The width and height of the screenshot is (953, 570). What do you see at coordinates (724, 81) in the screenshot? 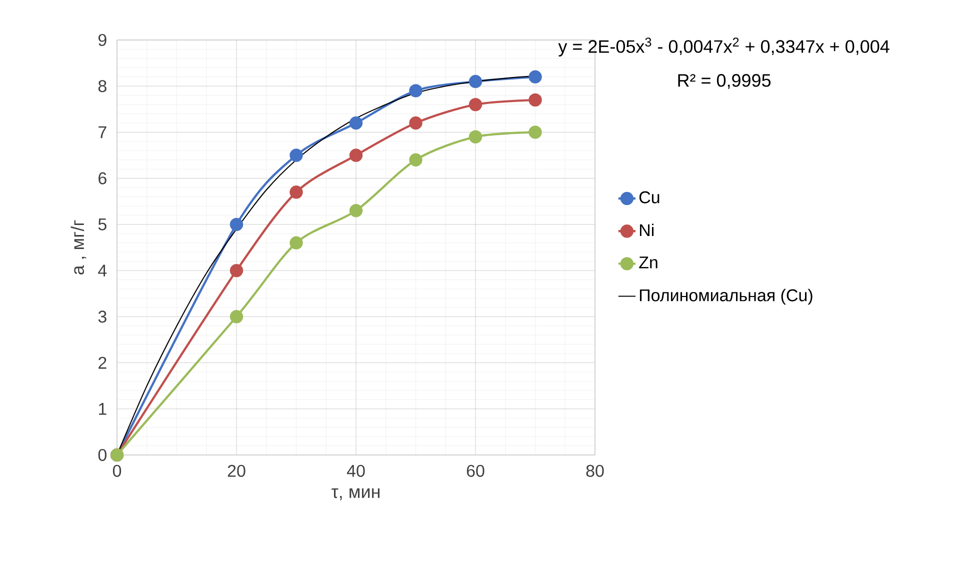
I see `text: R² = 0,9995` at bounding box center [724, 81].